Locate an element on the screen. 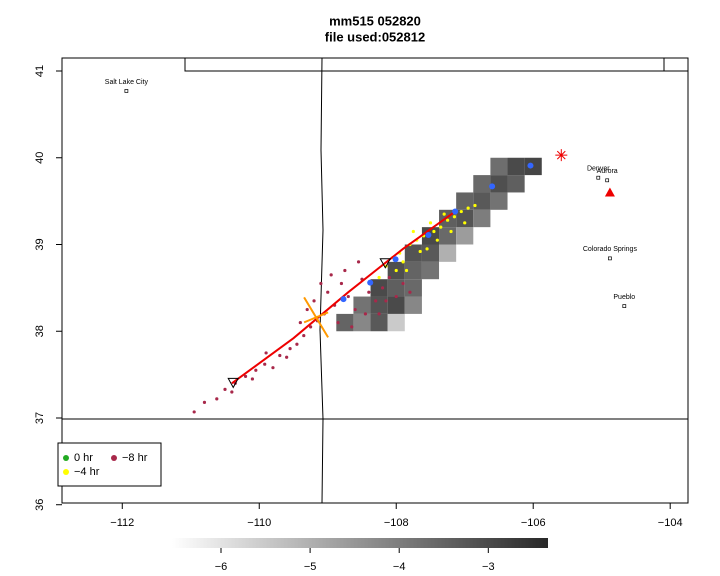  asterisk is located at coordinates (561, 155).